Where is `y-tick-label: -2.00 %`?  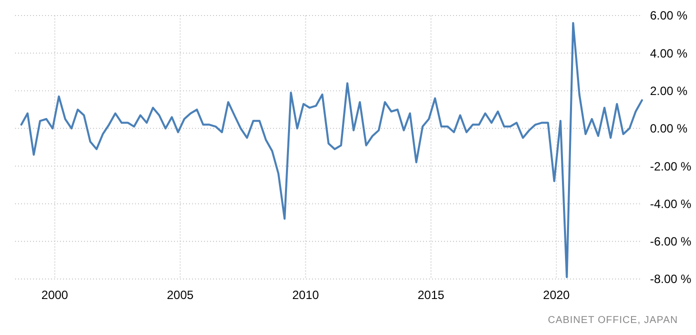
y-tick-label: -2.00 % is located at coordinates (671, 166).